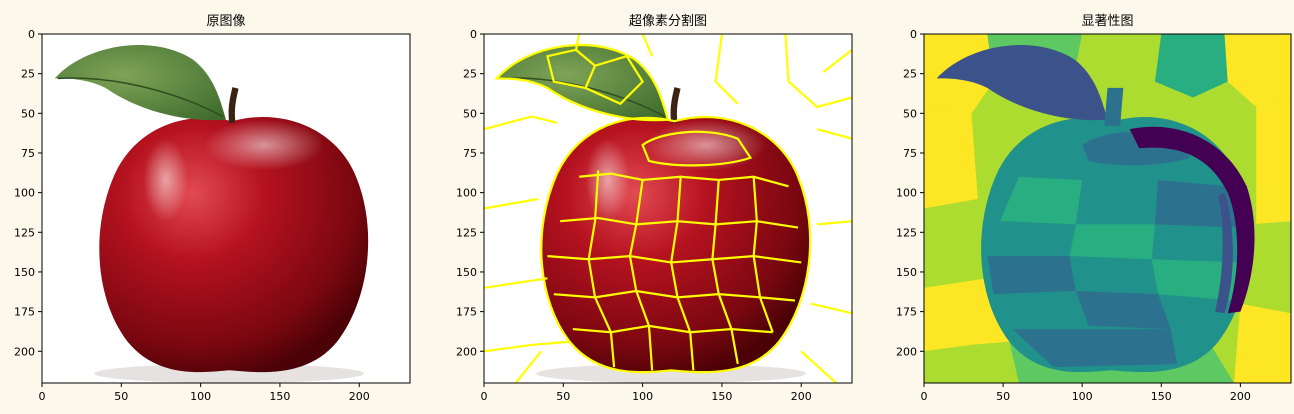 The width and height of the screenshot is (1294, 414). I want to click on panel-title: 超像素分割图, so click(668, 21).